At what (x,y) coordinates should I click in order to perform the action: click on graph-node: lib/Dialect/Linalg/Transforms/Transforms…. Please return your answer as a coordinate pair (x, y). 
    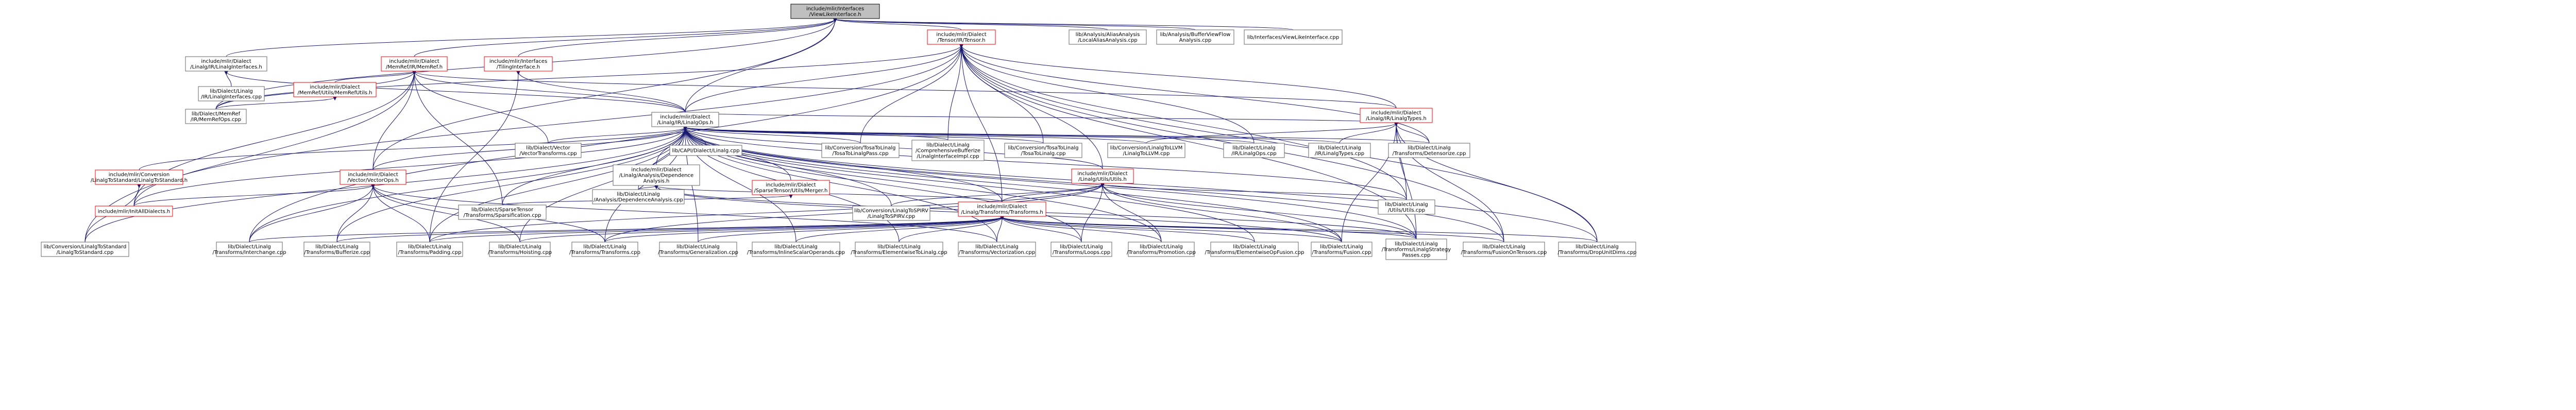
    Looking at the image, I should click on (604, 249).